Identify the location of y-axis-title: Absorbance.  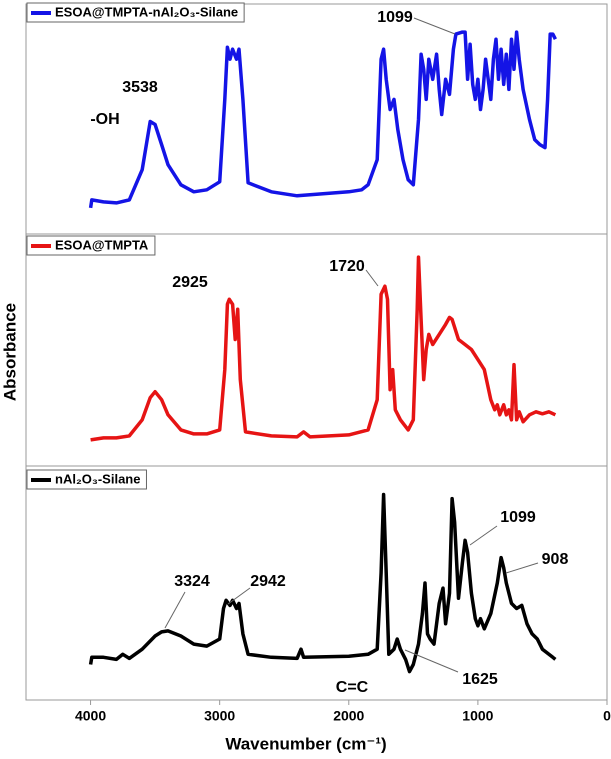
(9, 352).